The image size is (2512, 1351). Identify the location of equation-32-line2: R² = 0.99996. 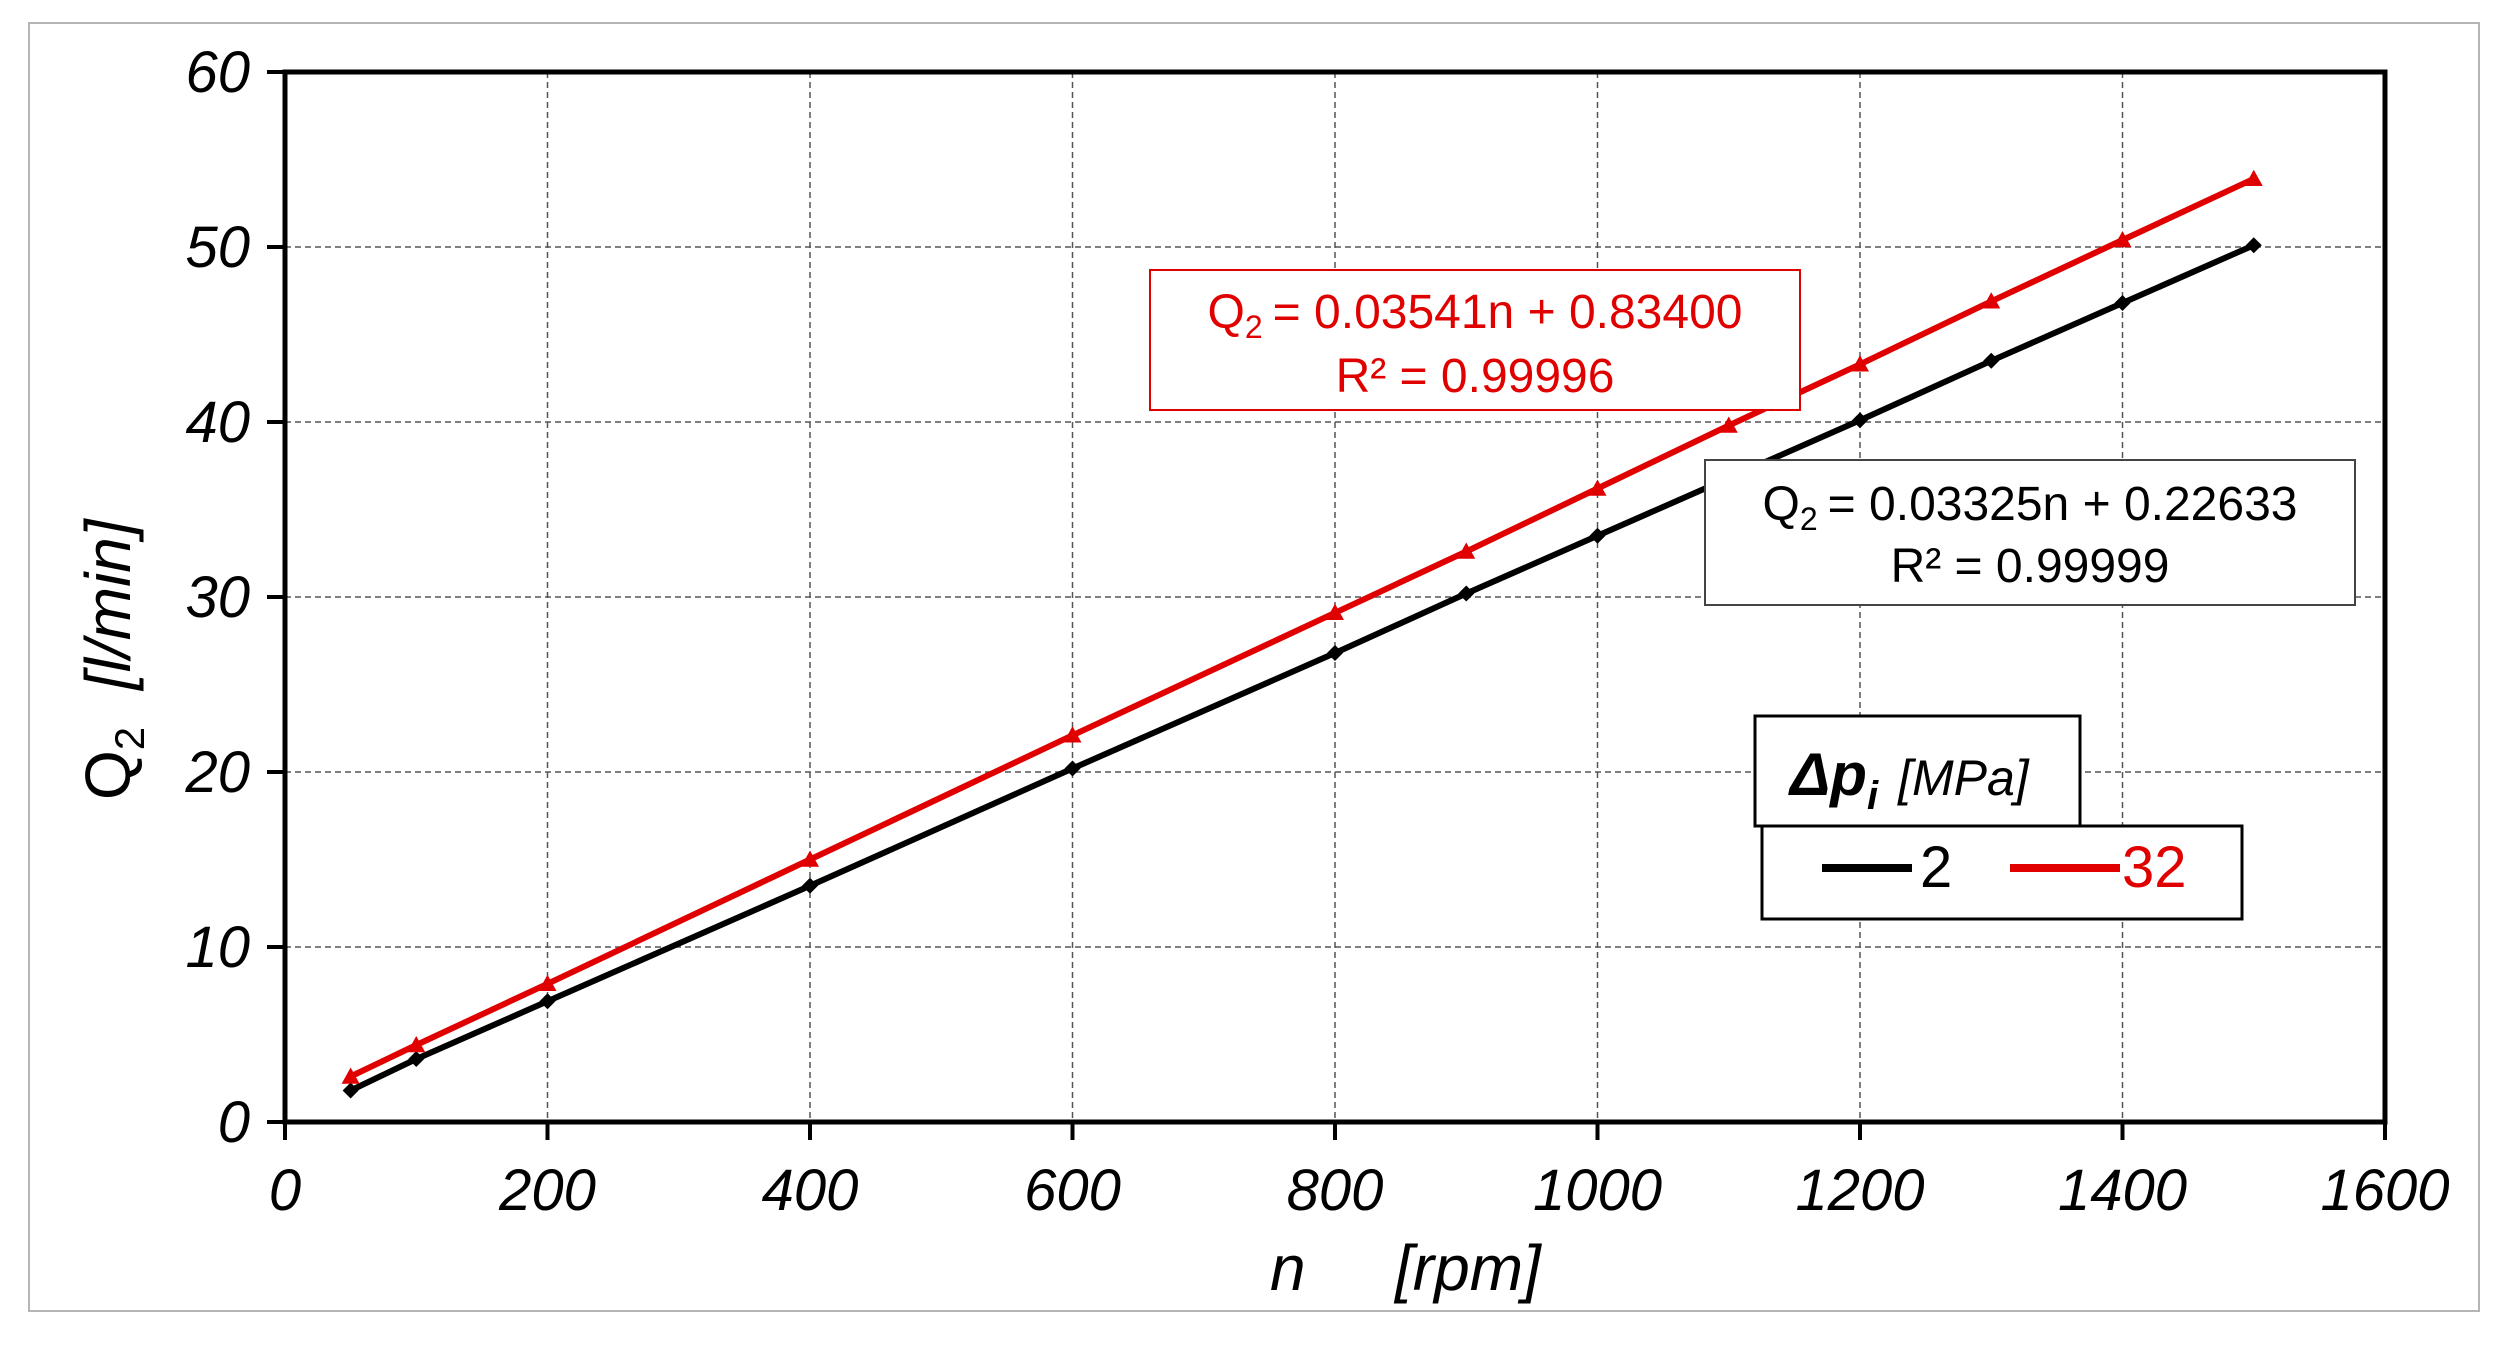
(1475, 376).